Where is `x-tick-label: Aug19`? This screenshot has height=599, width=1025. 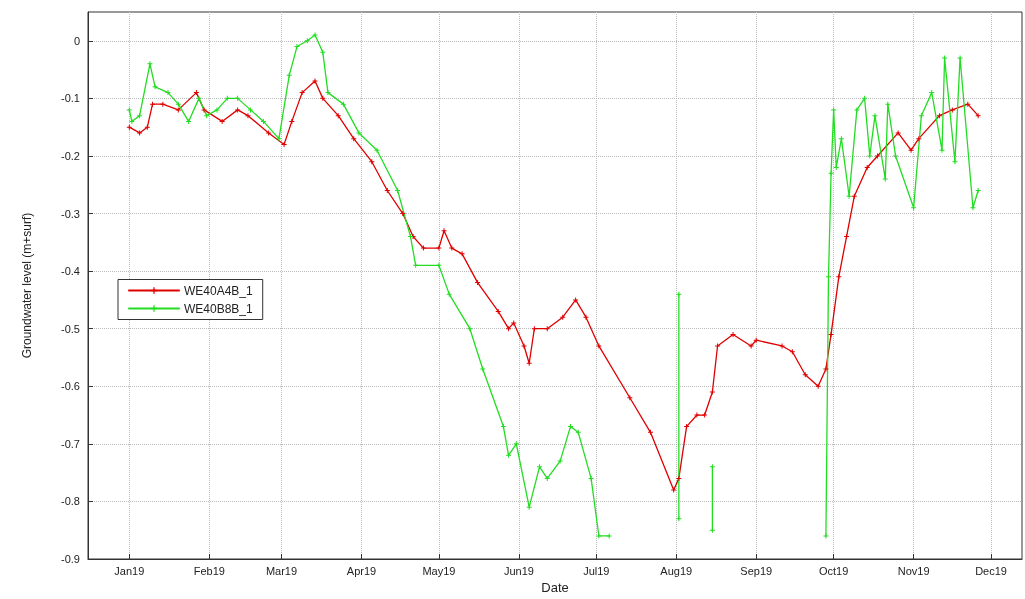 x-tick-label: Aug19 is located at coordinates (676, 570).